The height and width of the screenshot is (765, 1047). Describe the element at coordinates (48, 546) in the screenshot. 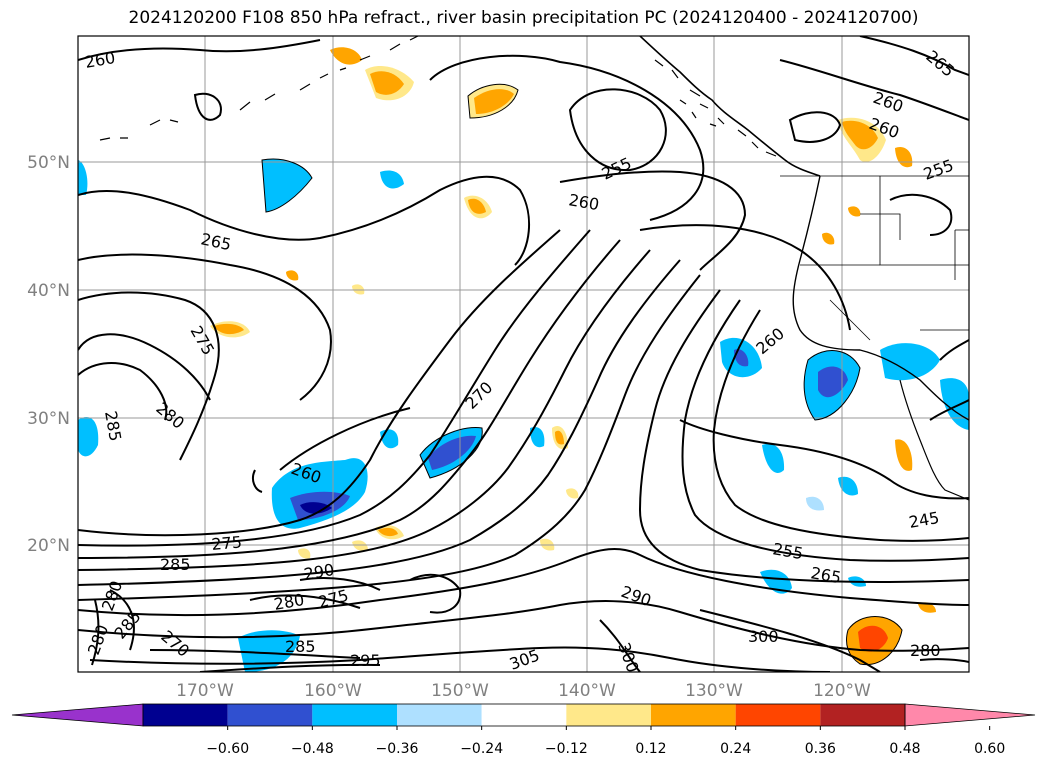

I see `lat-label-20n: 20°N` at that location.